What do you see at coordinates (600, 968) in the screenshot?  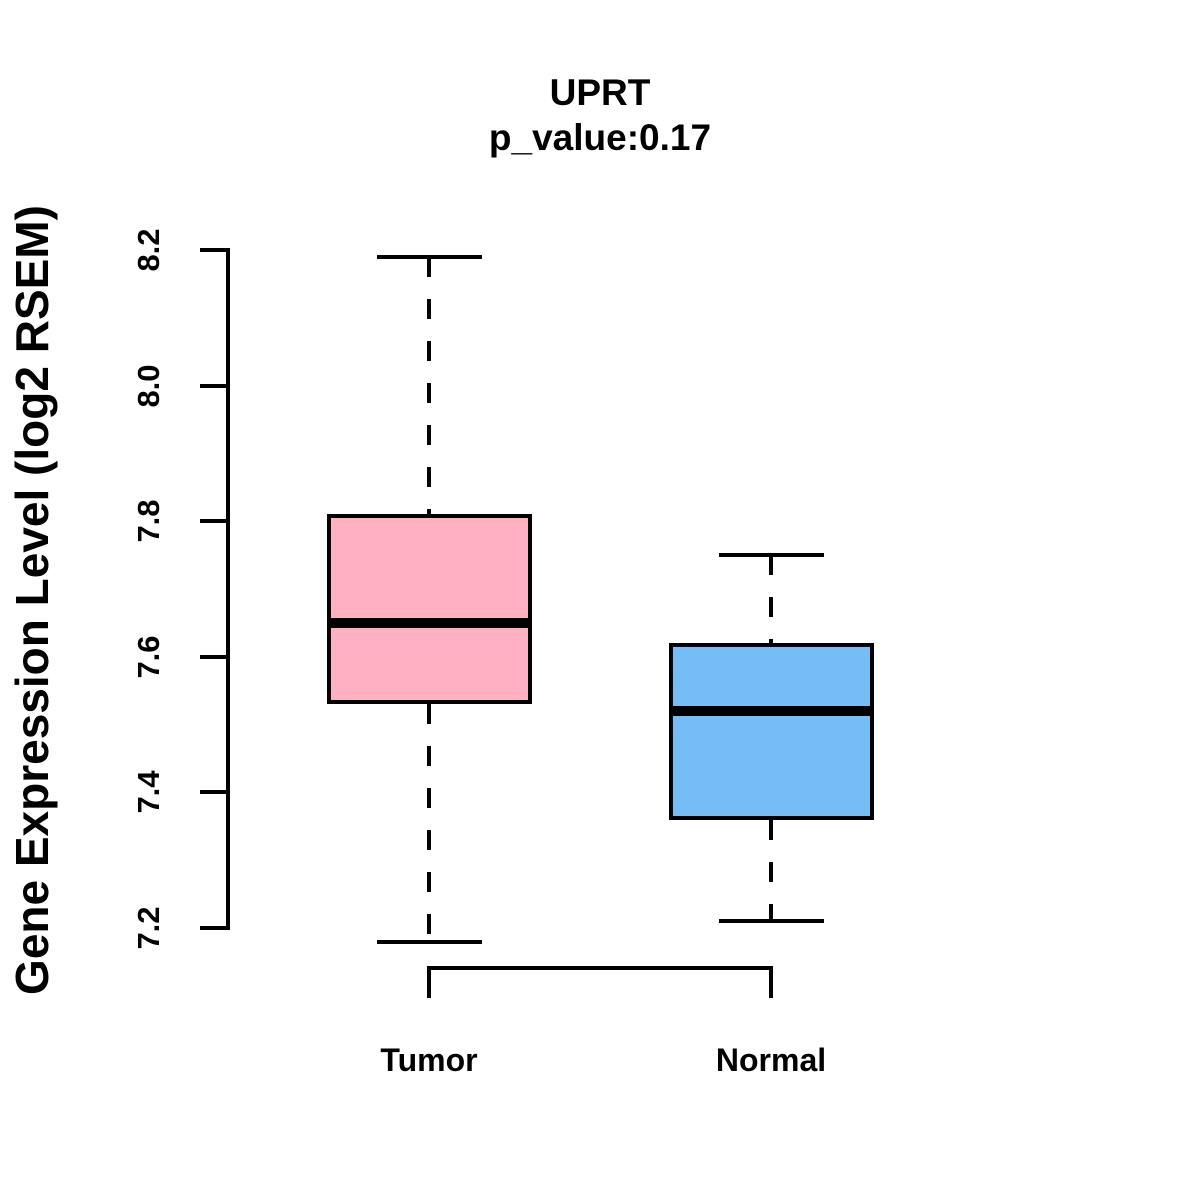 I see `x-axis-line` at bounding box center [600, 968].